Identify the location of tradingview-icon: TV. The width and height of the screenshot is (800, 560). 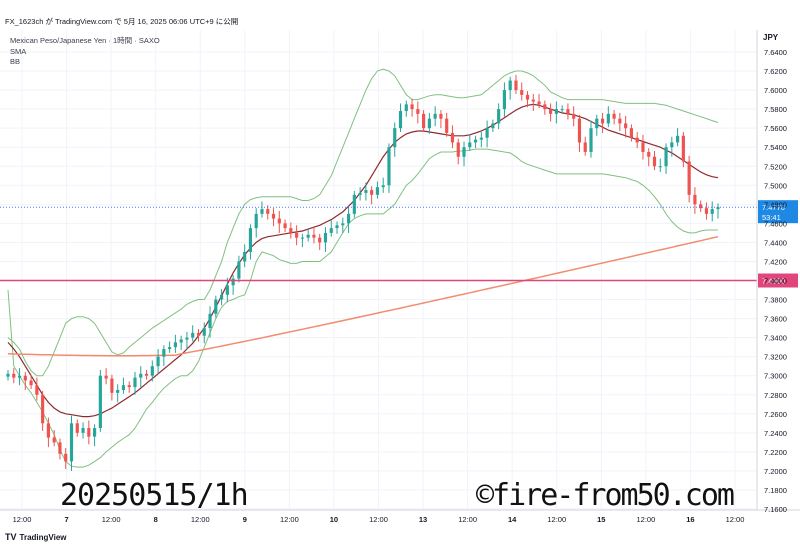
(11, 537).